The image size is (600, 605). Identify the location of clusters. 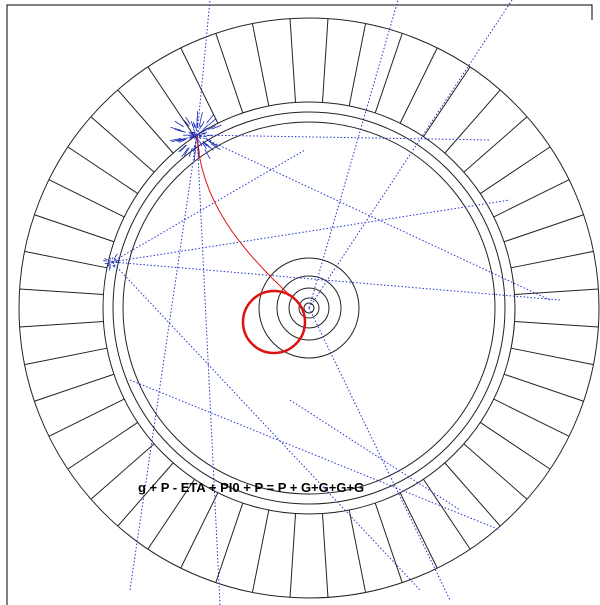
(162, 191).